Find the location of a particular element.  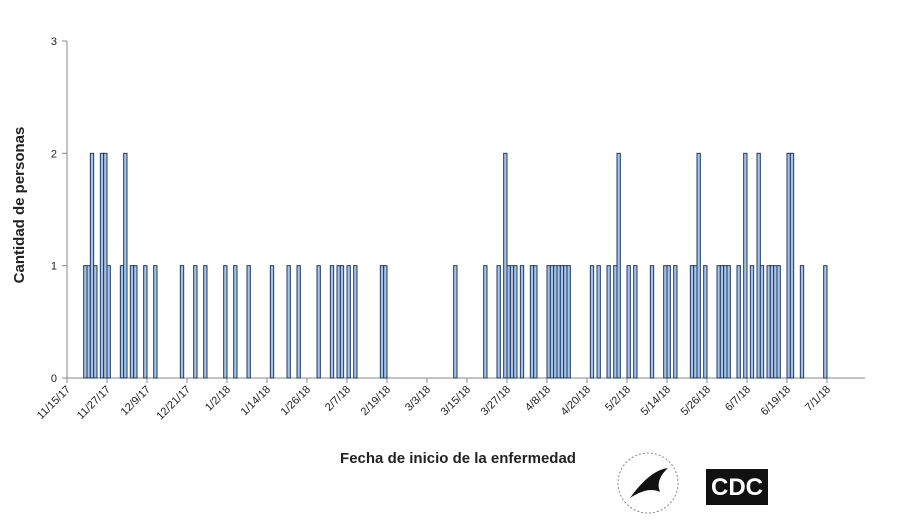

x-tick-label: 3/3/18 is located at coordinates (418, 399).